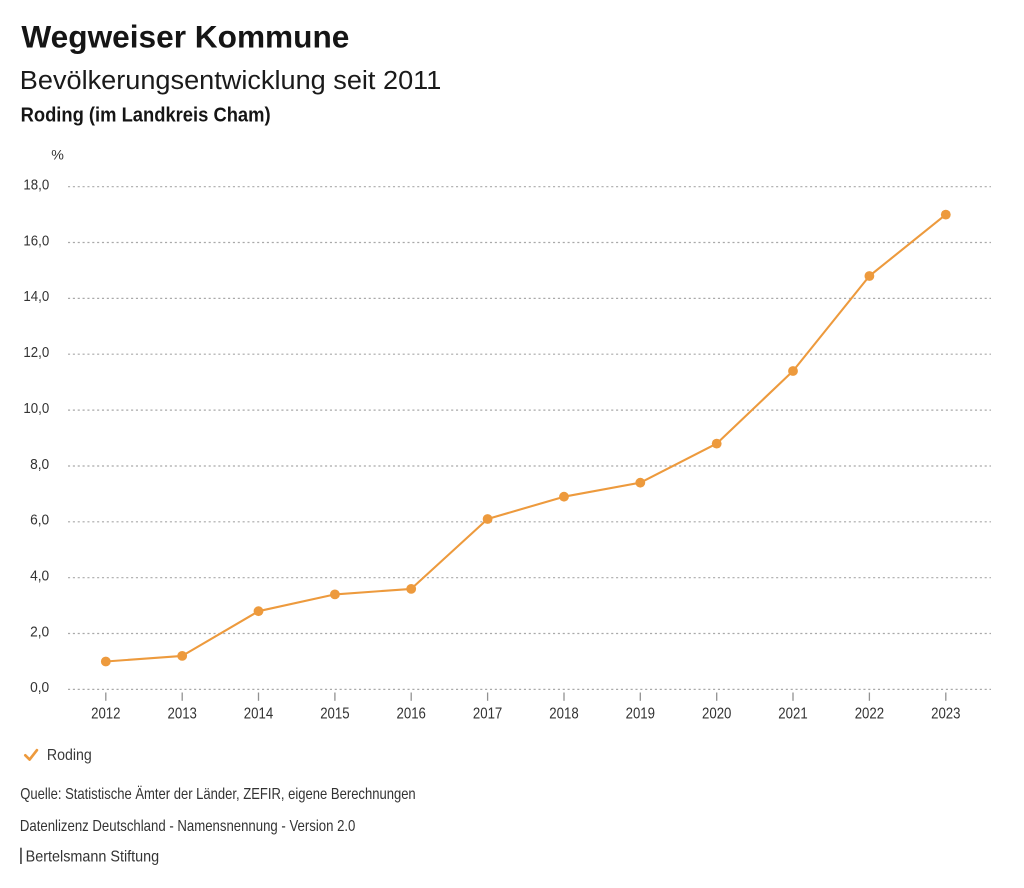 This screenshot has height=888, width=1024. I want to click on svg-text: 2022, so click(869, 714).